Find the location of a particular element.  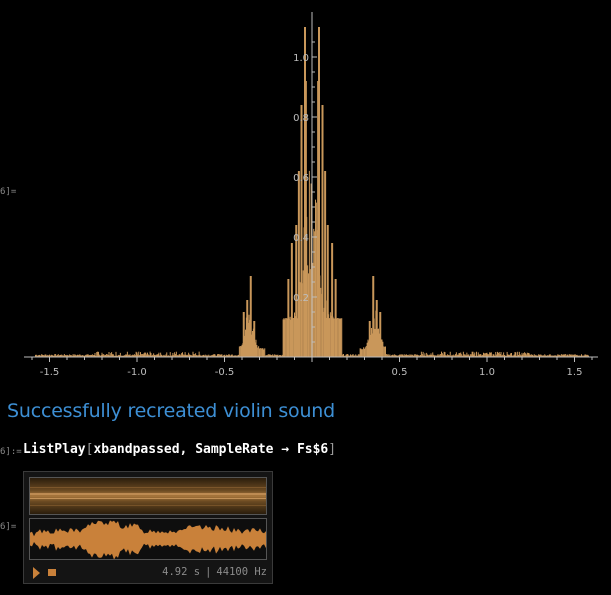

duration-readout: 4.92 s is located at coordinates (181, 572).